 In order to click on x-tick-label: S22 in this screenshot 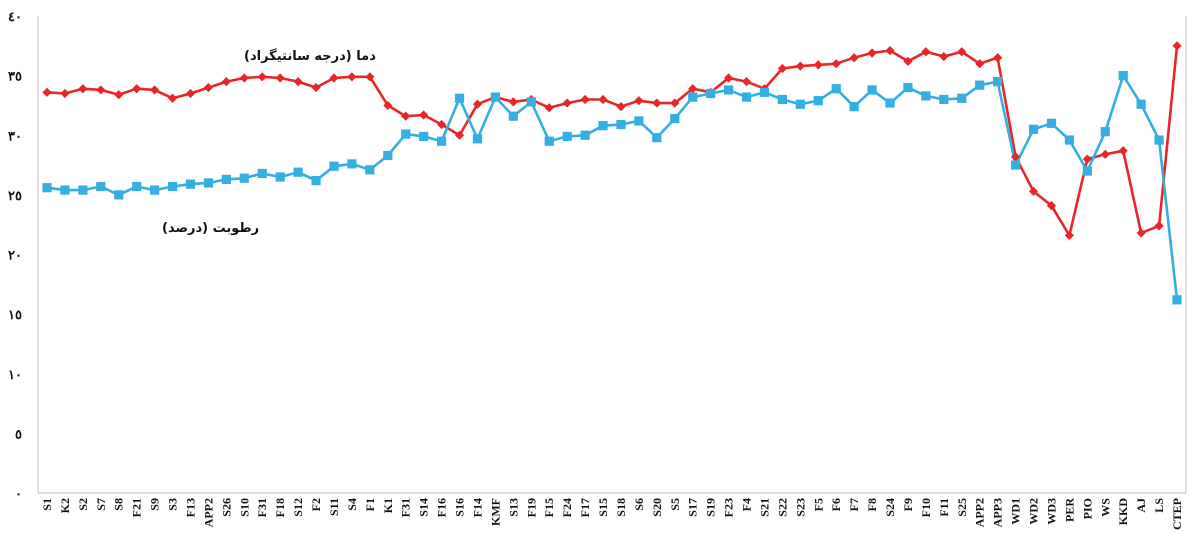, I will do `click(782, 507)`.